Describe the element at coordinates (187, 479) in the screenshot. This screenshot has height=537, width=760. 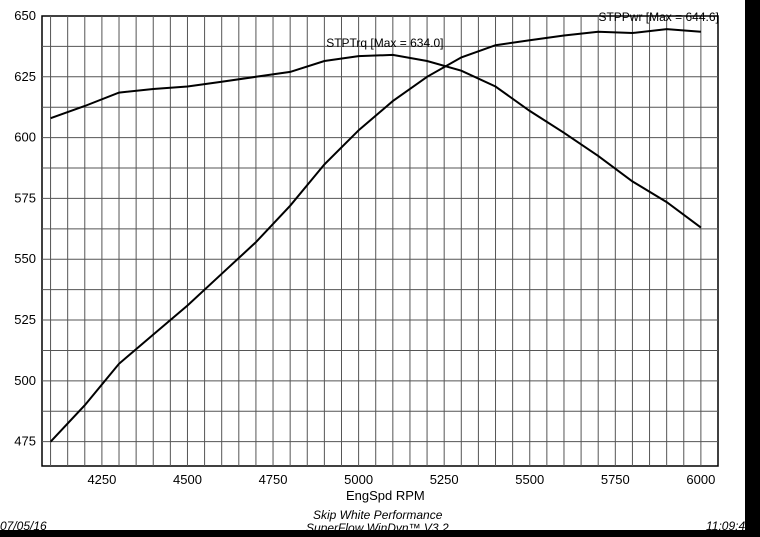
I see `x-tick-label: 4500` at that location.